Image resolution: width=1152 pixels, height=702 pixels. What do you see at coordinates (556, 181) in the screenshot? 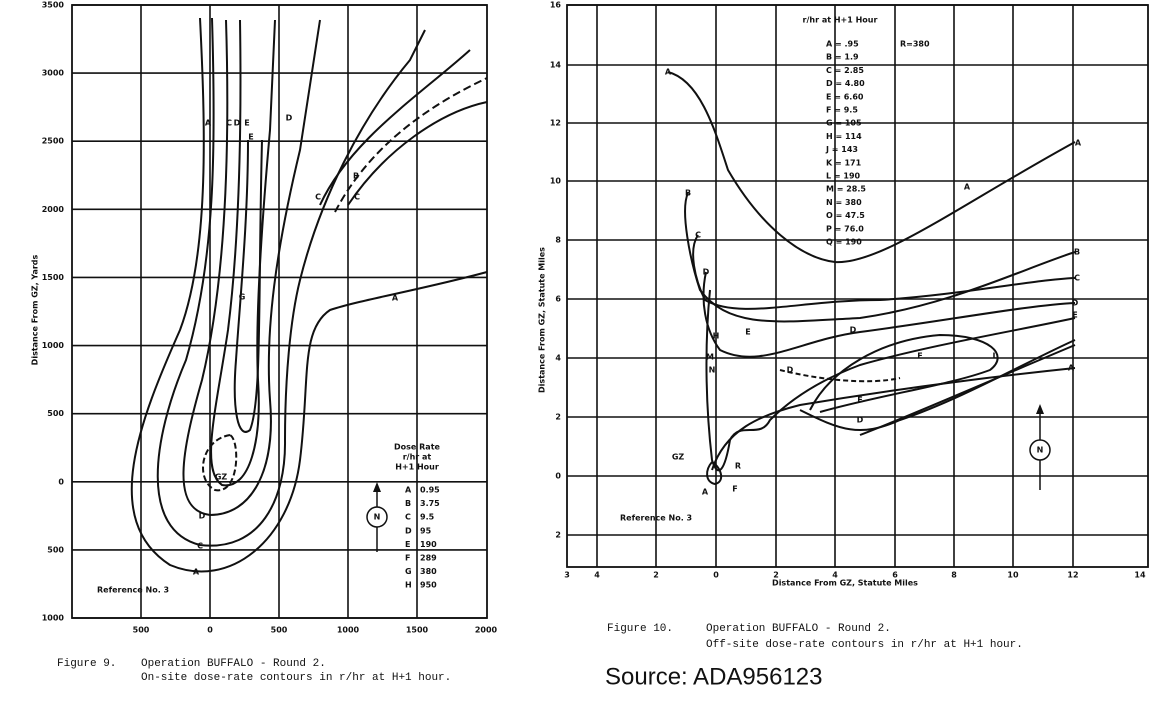
I see `y-tick-label: 10` at bounding box center [556, 181].